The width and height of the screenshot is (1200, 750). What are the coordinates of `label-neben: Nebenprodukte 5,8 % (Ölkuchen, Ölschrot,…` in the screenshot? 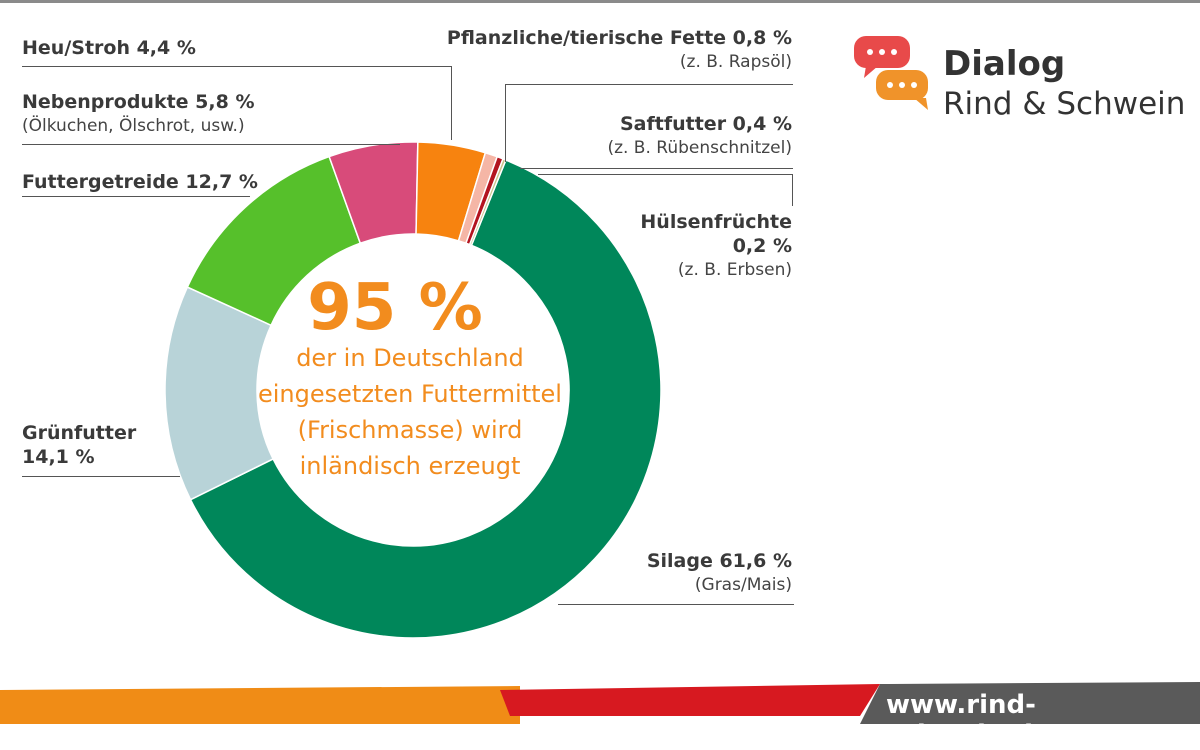 It's located at (138, 114).